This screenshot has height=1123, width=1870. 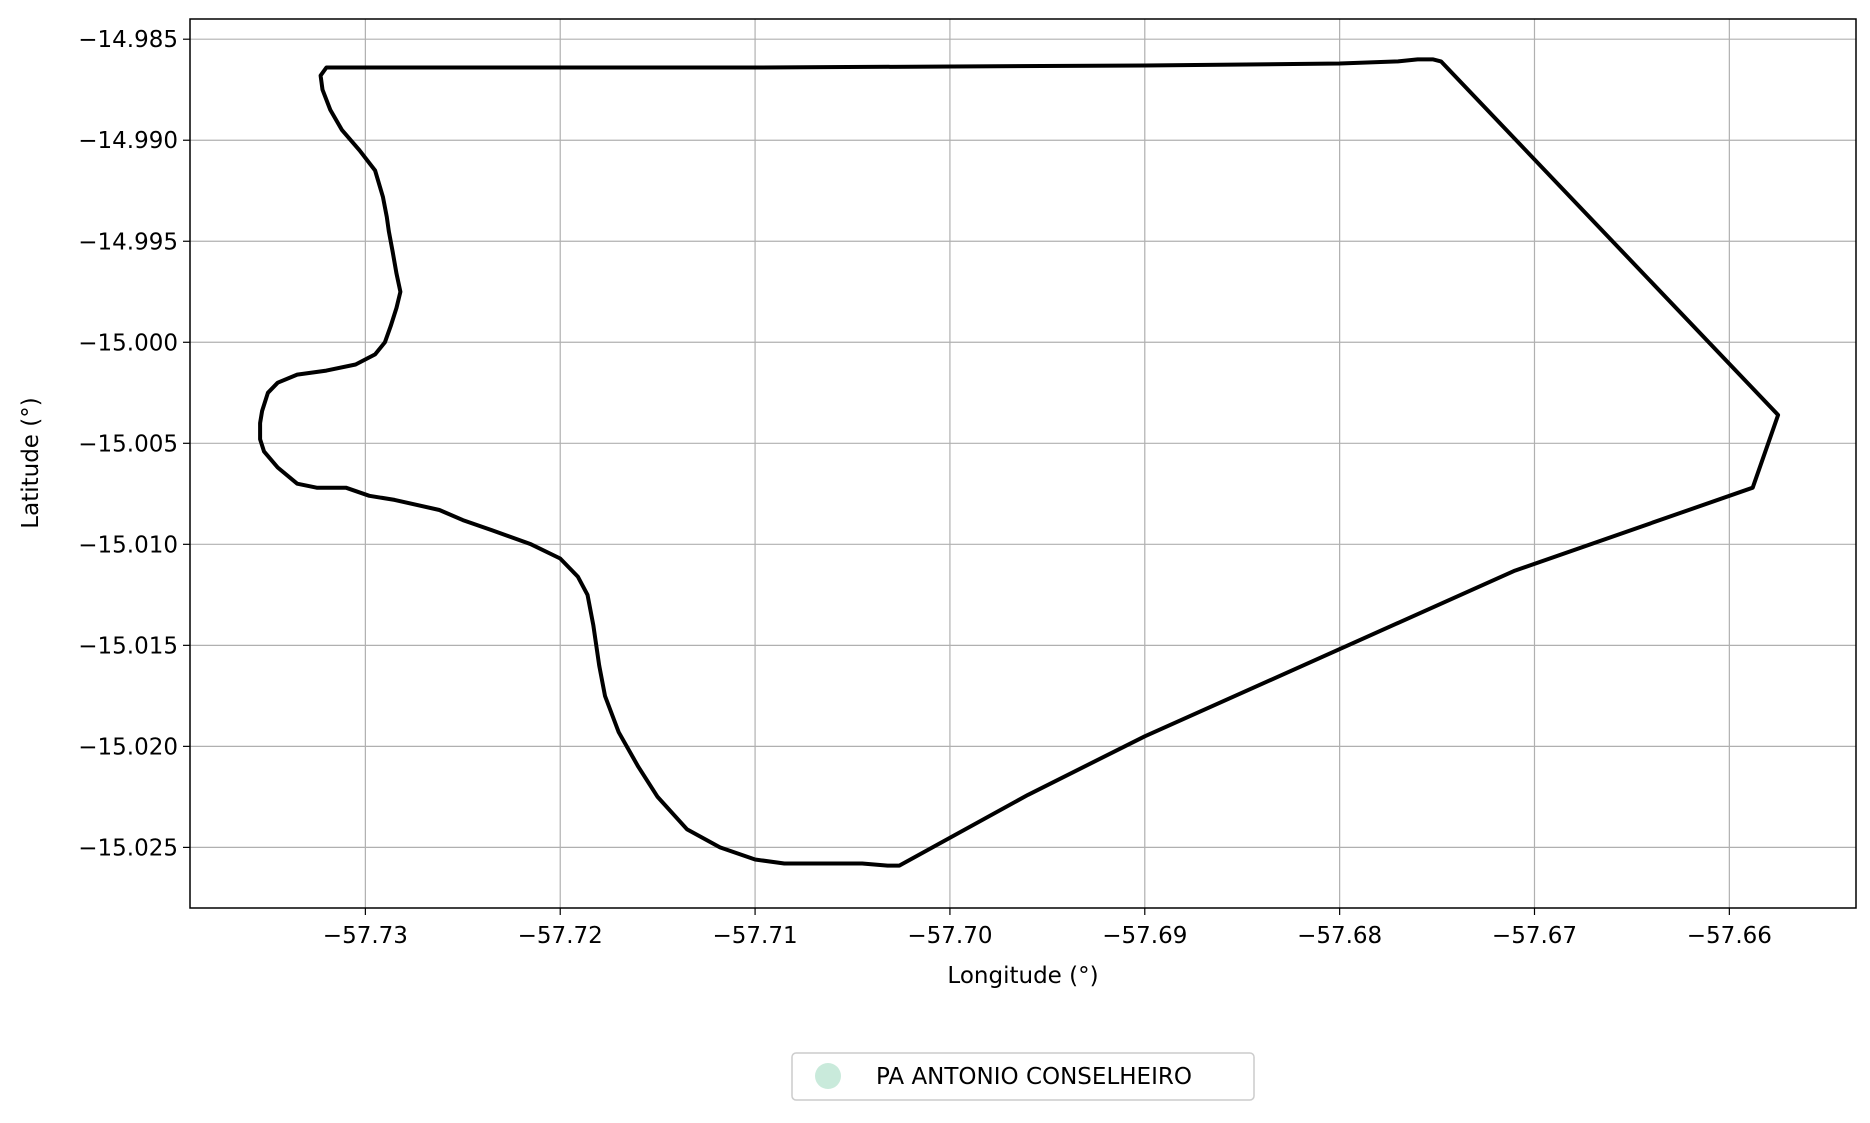 I want to click on y-tick-label: −14.990, so click(x=128, y=141).